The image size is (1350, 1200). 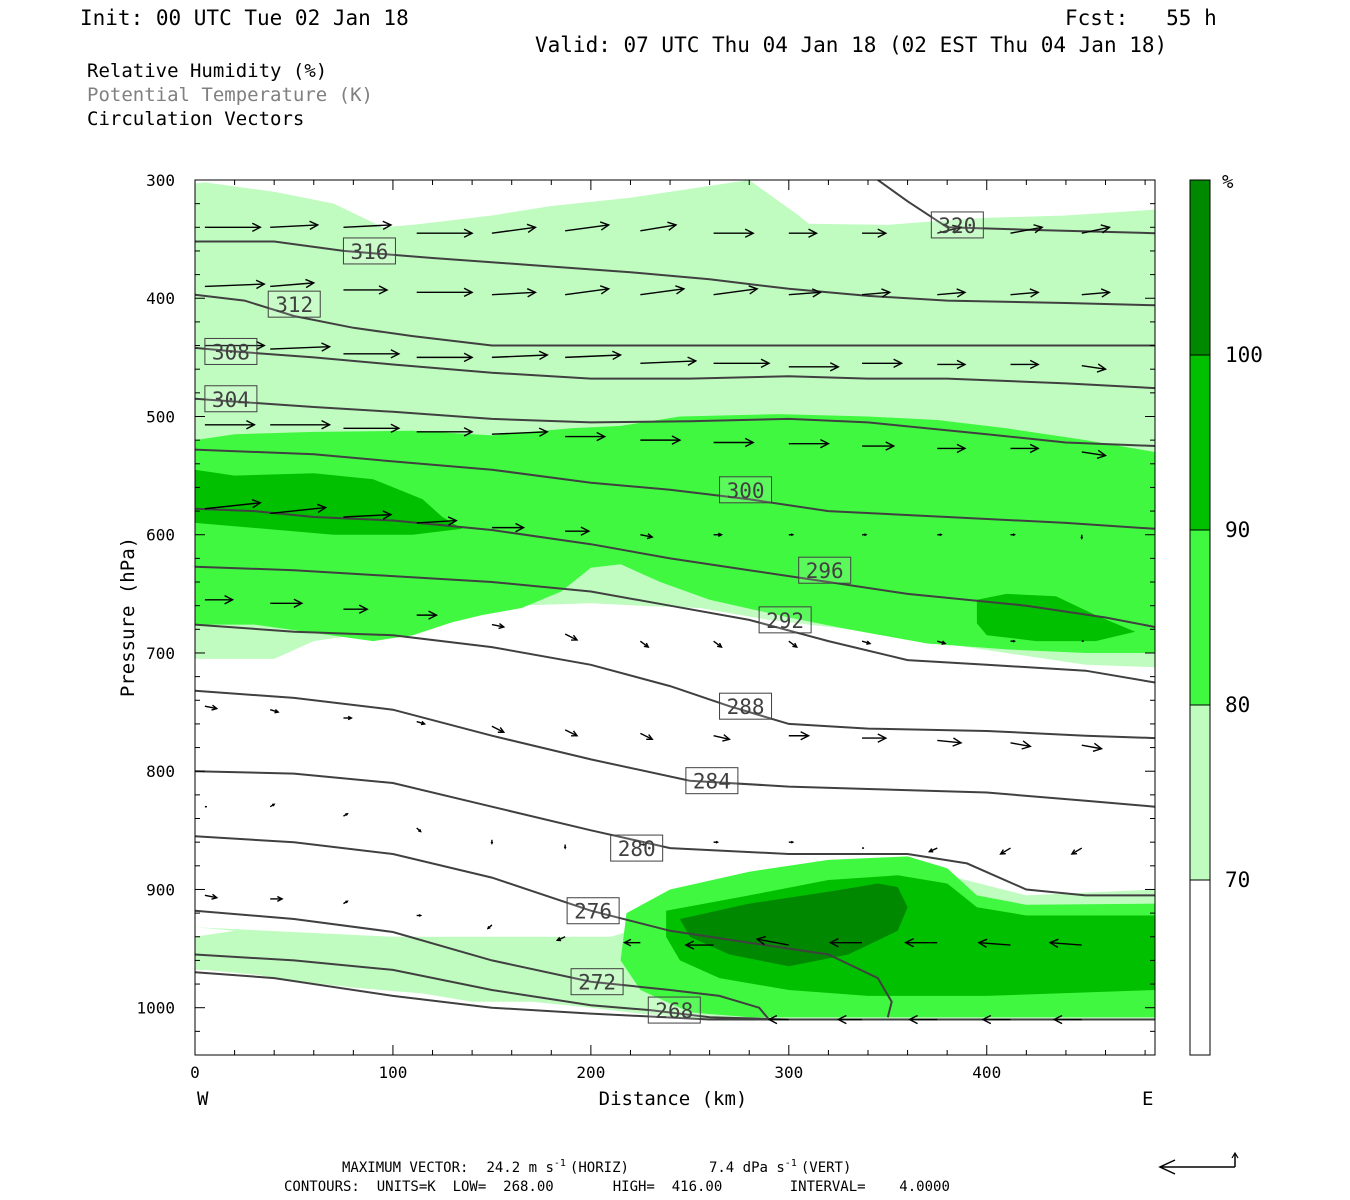 I want to click on reference-vector-icon, so click(x=1198, y=1163).